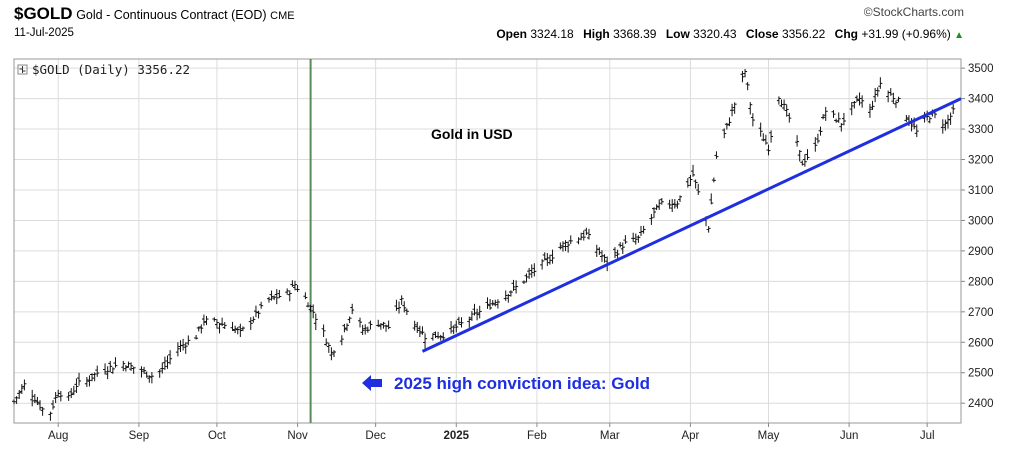 The height and width of the screenshot is (462, 1024). I want to click on annotation-title: Gold in USD, so click(472, 134).